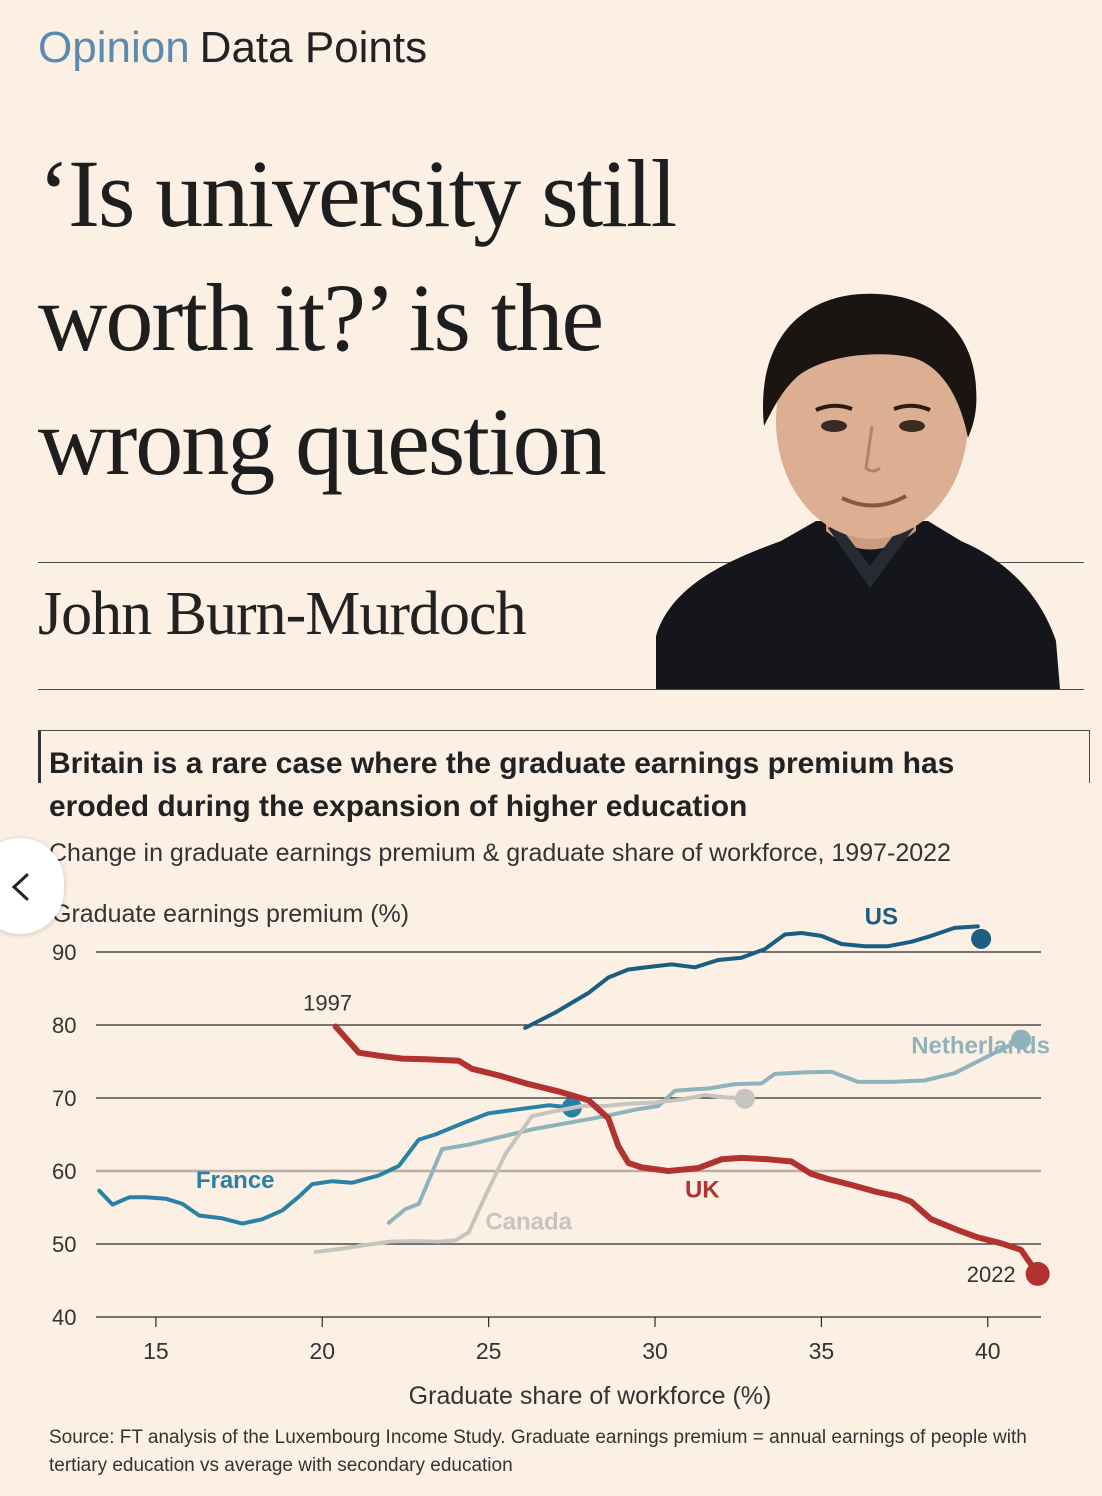 The width and height of the screenshot is (1102, 1496). Describe the element at coordinates (156, 1351) in the screenshot. I see `x-tick-label-15: 15` at that location.